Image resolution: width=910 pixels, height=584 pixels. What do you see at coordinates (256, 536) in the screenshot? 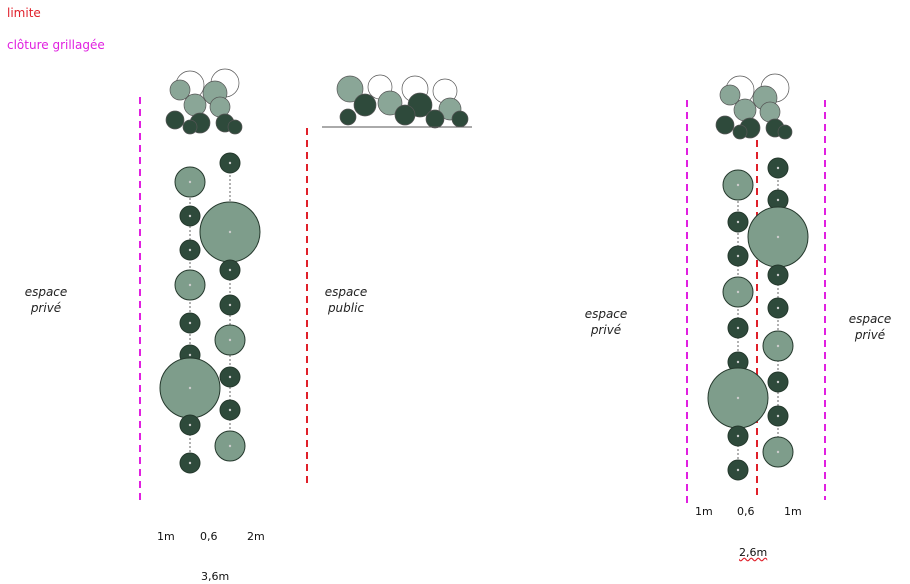
I see `dimension: 2m` at bounding box center [256, 536].